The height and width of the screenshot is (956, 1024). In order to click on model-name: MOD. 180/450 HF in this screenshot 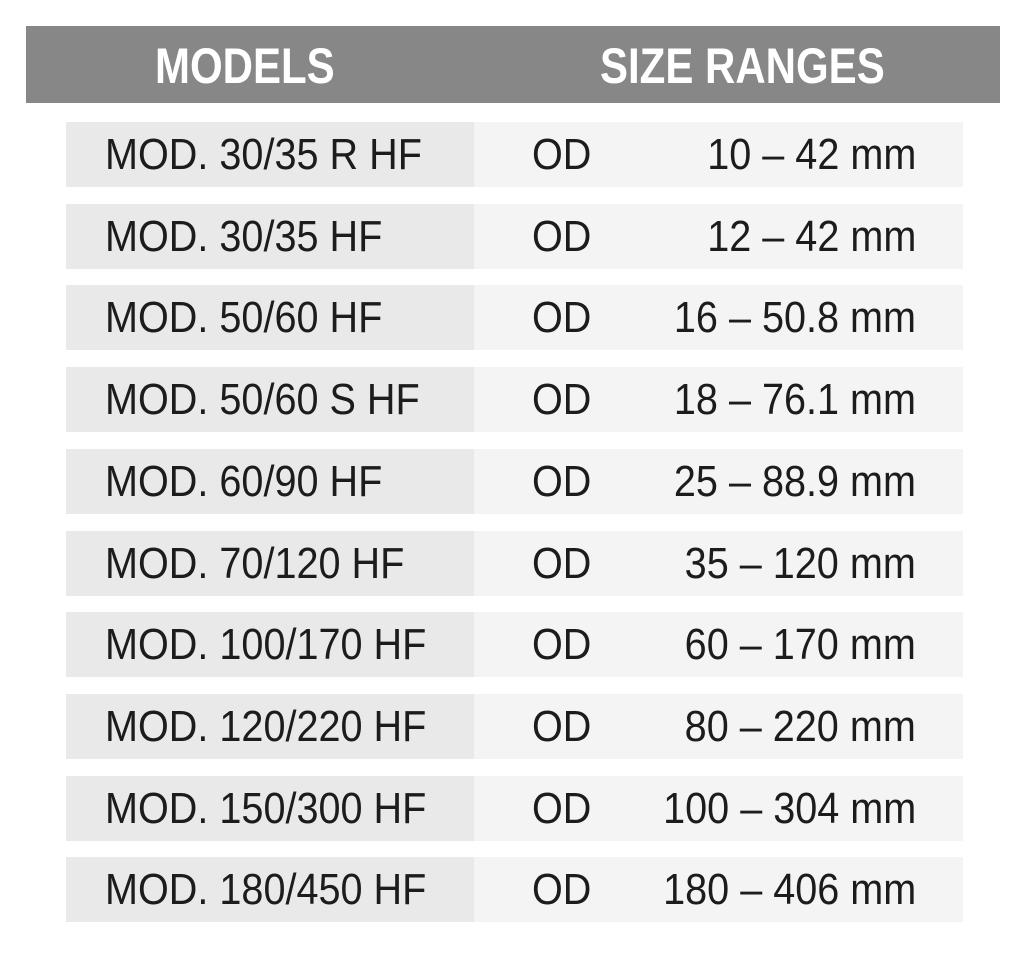, I will do `click(266, 890)`.